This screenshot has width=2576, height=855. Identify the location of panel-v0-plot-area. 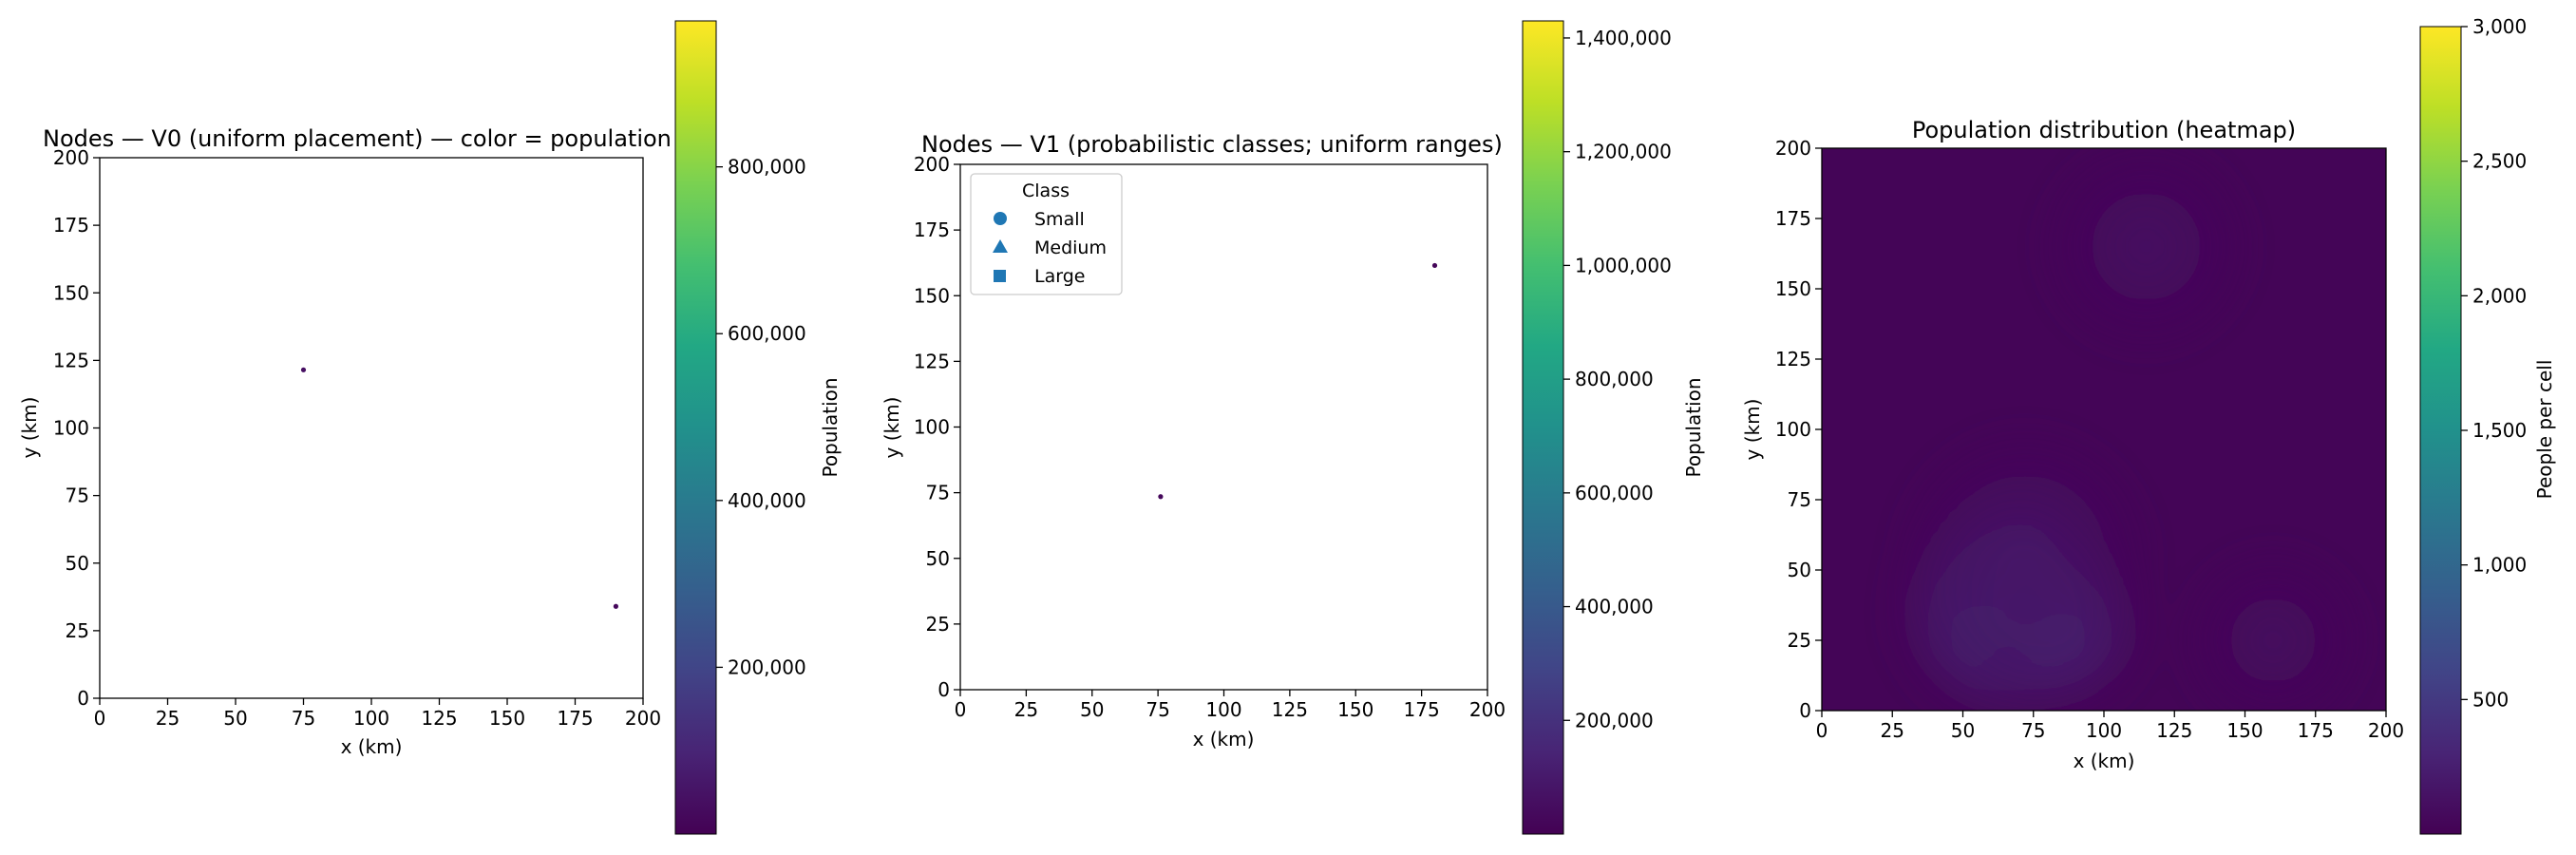
(371, 428).